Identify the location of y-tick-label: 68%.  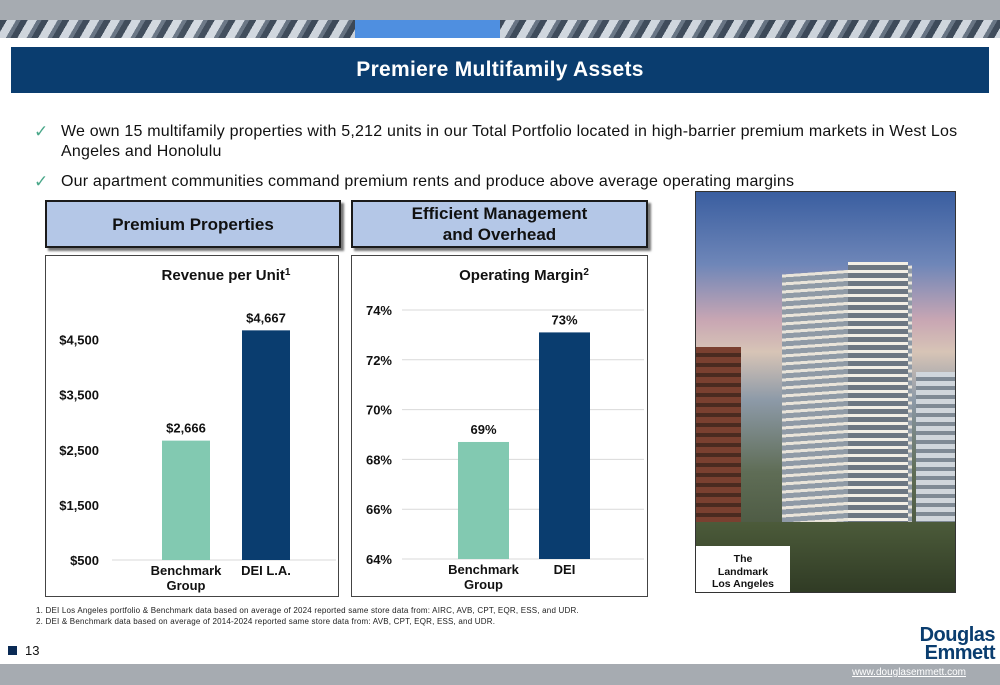
(379, 459).